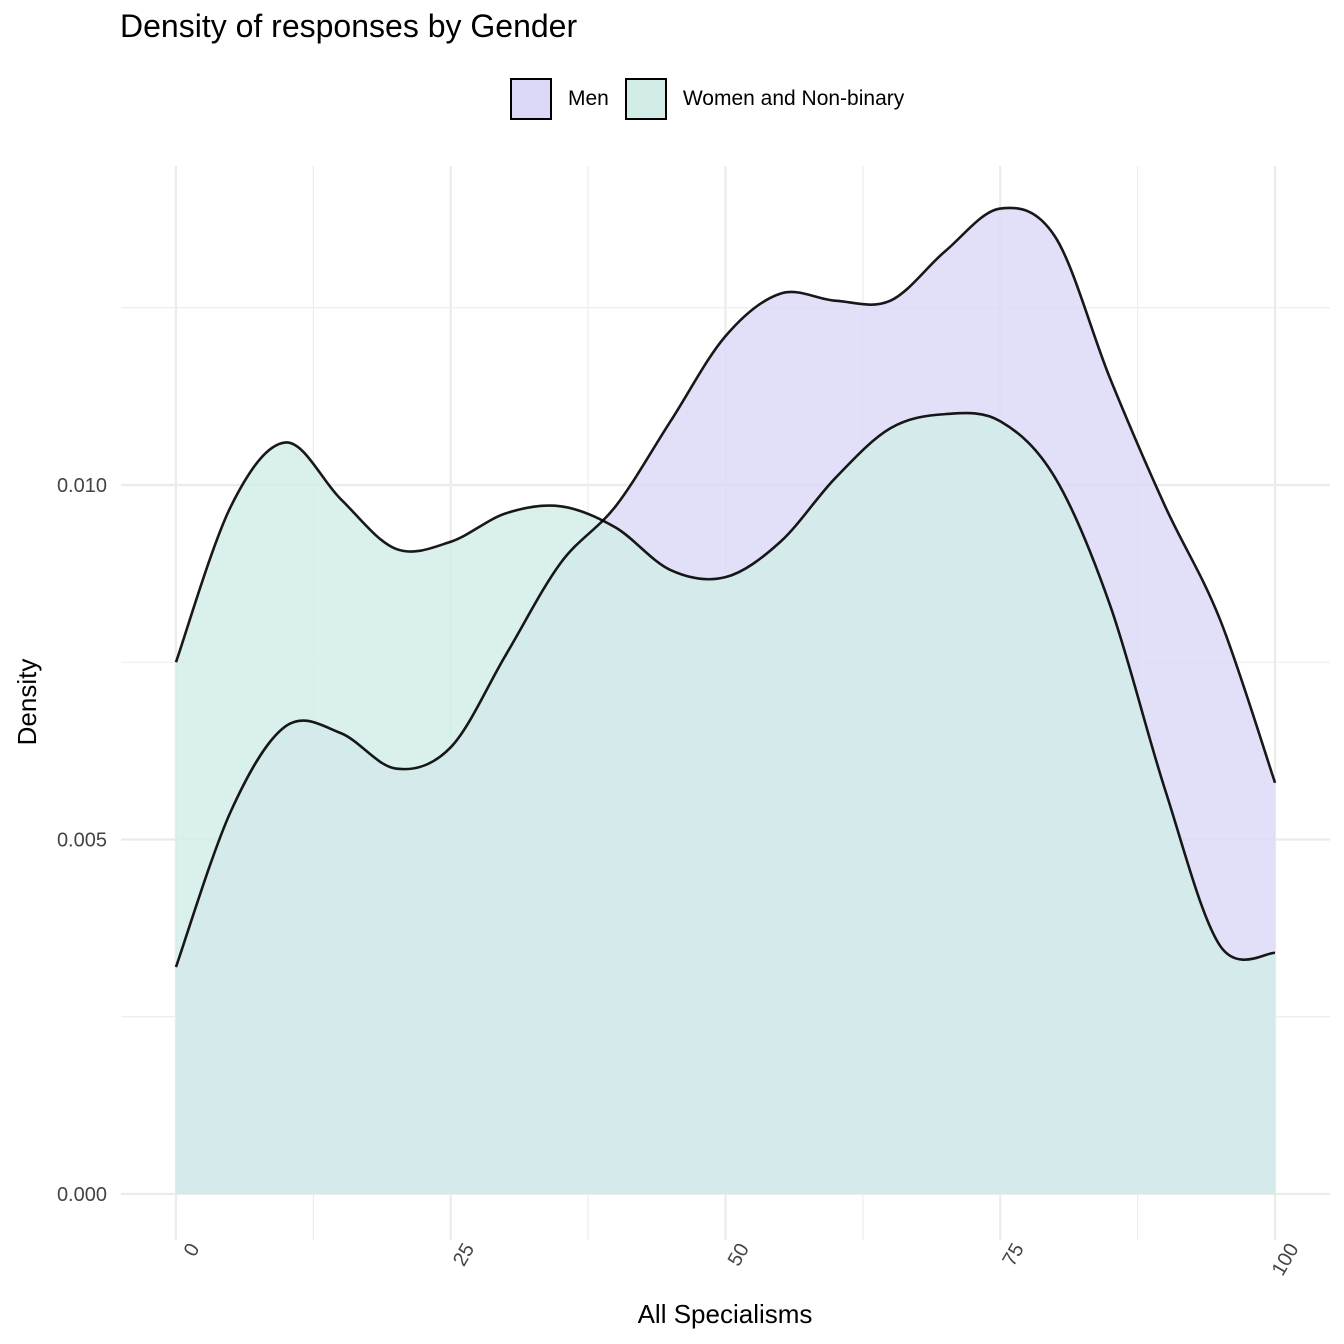  What do you see at coordinates (27, 702) in the screenshot?
I see `y-axis-title: Density` at bounding box center [27, 702].